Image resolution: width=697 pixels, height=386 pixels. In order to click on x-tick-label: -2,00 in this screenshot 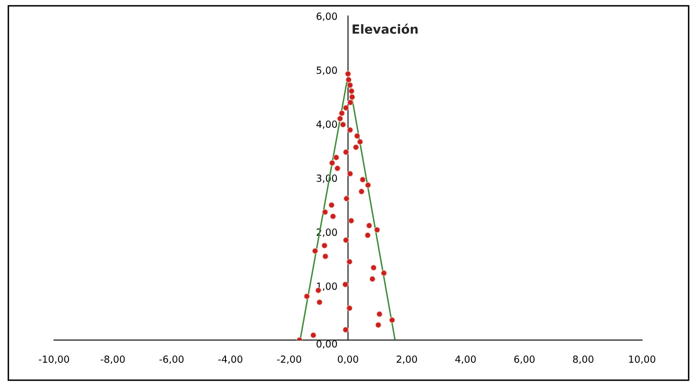, I will do `click(289, 360)`.